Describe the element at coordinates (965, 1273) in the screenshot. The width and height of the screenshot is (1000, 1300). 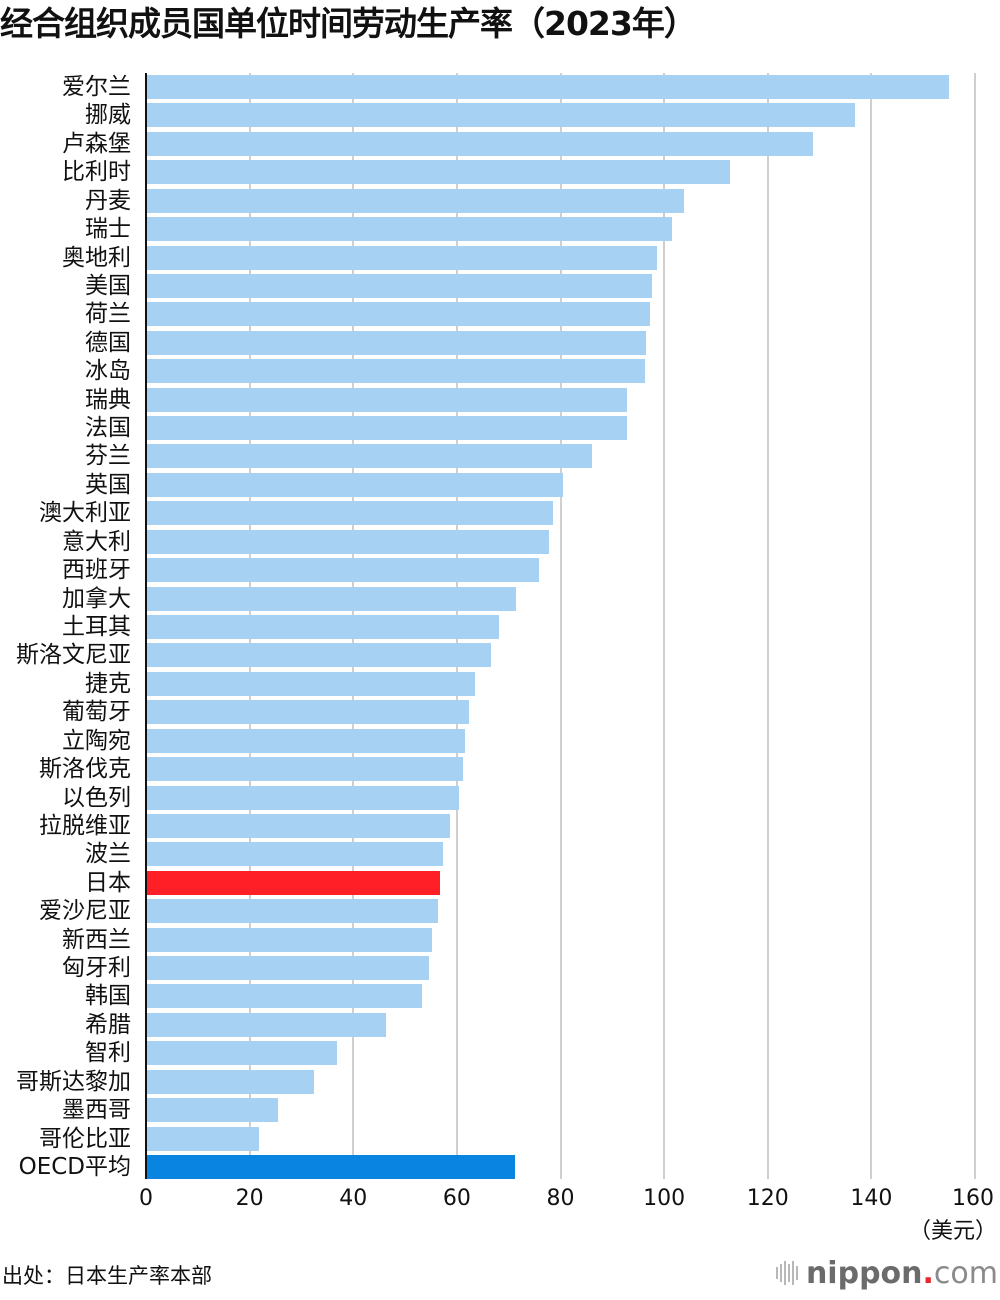
I see `logo-text-com: com` at that location.